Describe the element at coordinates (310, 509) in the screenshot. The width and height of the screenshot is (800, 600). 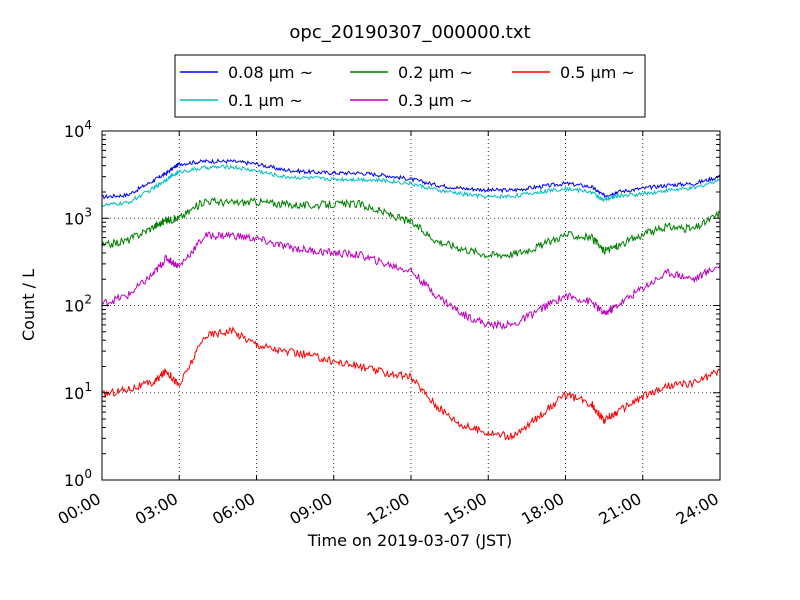
I see `x-tick-label: 09:00` at that location.